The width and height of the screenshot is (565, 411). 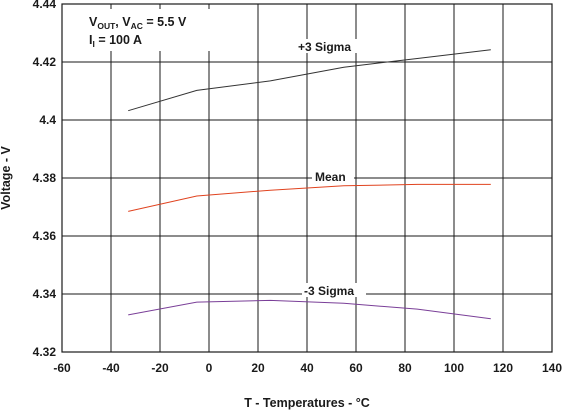 I want to click on conditions-box, so click(x=154, y=30).